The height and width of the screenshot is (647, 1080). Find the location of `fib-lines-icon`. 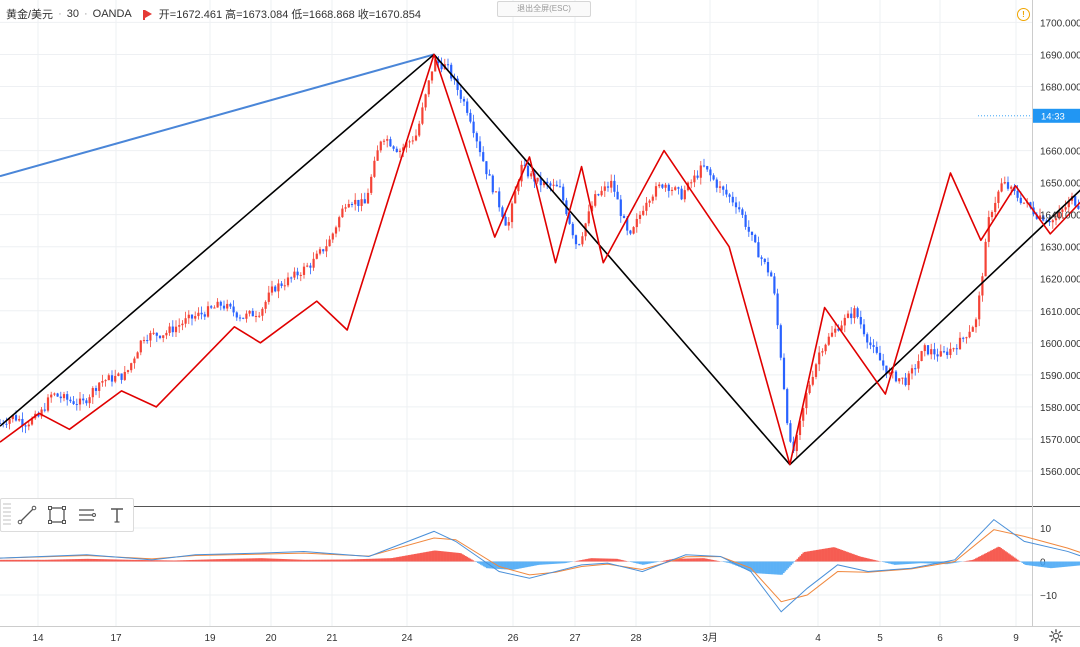

fib-lines-icon is located at coordinates (87, 515).